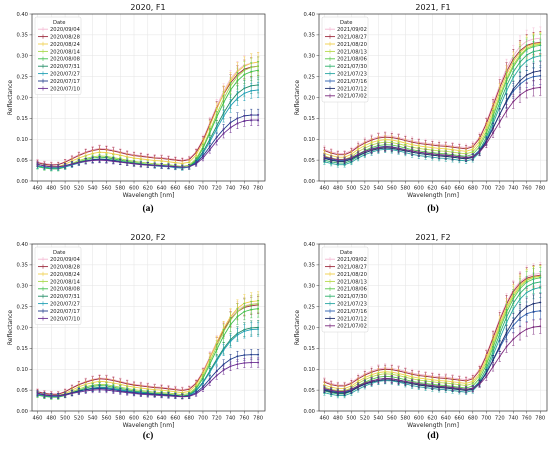 The width and height of the screenshot is (550, 458). What do you see at coordinates (309, 412) in the screenshot?
I see `y-tick-label: 0.00` at bounding box center [309, 412].